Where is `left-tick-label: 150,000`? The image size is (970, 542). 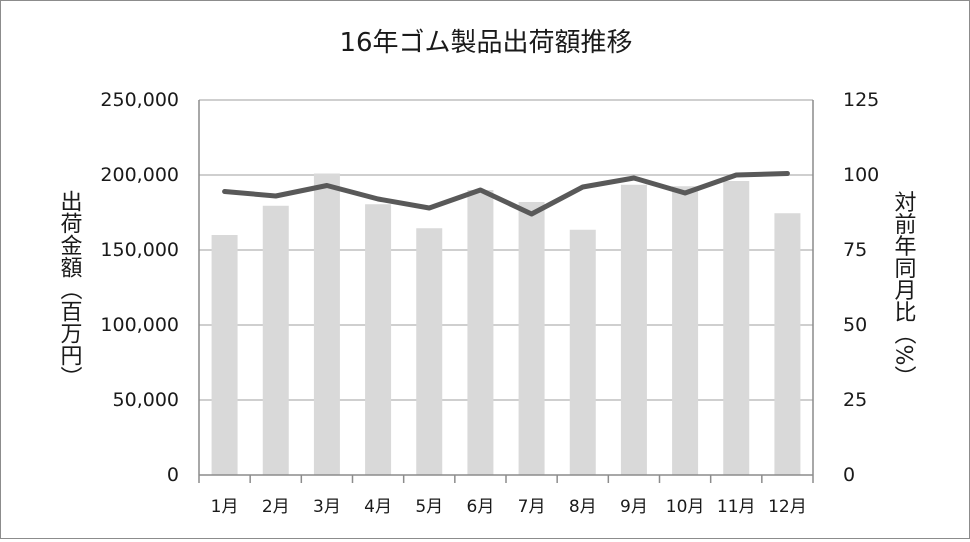 left-tick-label: 150,000 is located at coordinates (139, 250).